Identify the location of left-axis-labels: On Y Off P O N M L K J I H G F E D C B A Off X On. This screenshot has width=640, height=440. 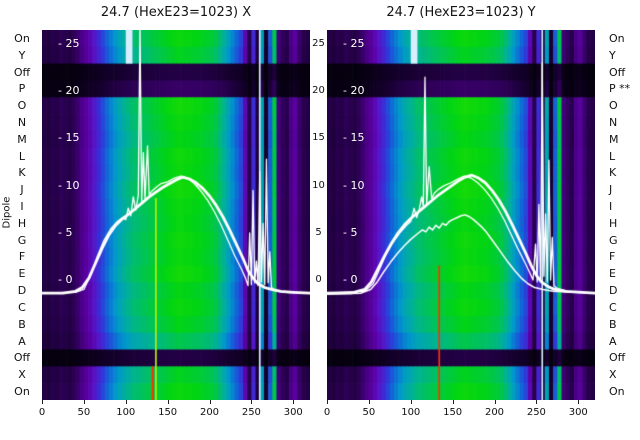
(22, 215).